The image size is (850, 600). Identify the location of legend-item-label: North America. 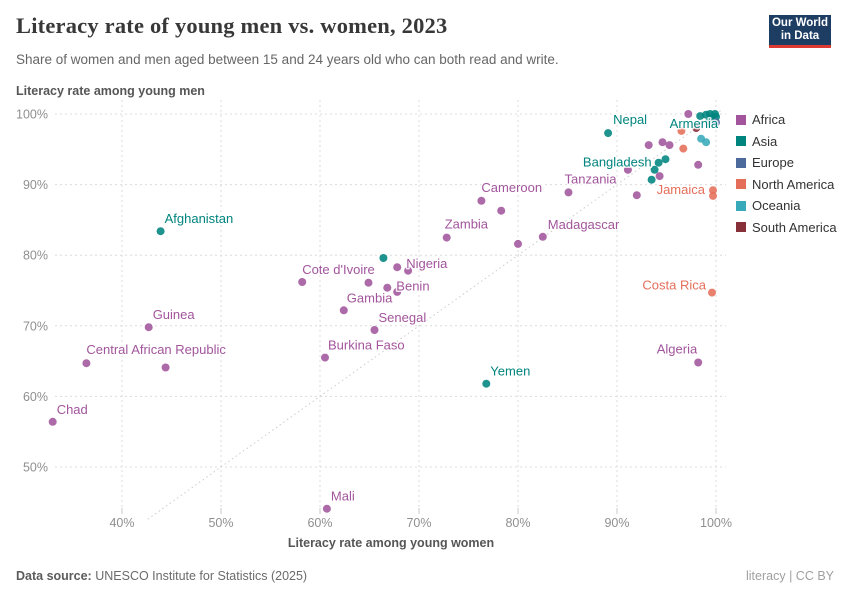
(793, 184).